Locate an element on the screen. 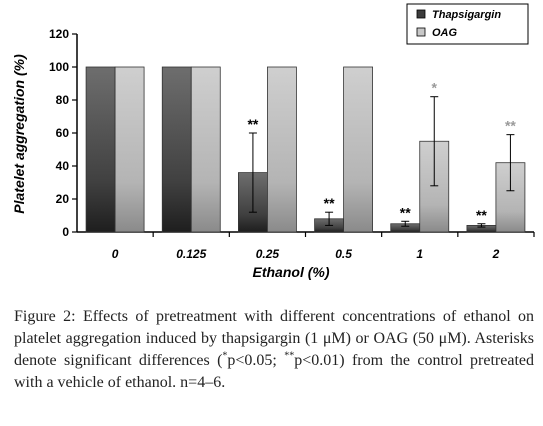  legend-label-thapsigargin: Thapsigargin is located at coordinates (466, 15).